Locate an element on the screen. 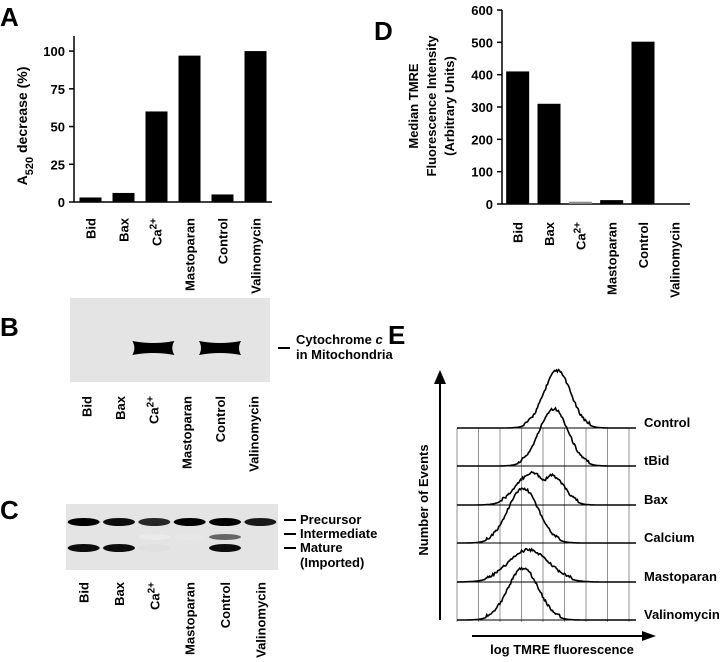 This screenshot has height=662, width=720. c-row-note: (Imported) is located at coordinates (332, 562).